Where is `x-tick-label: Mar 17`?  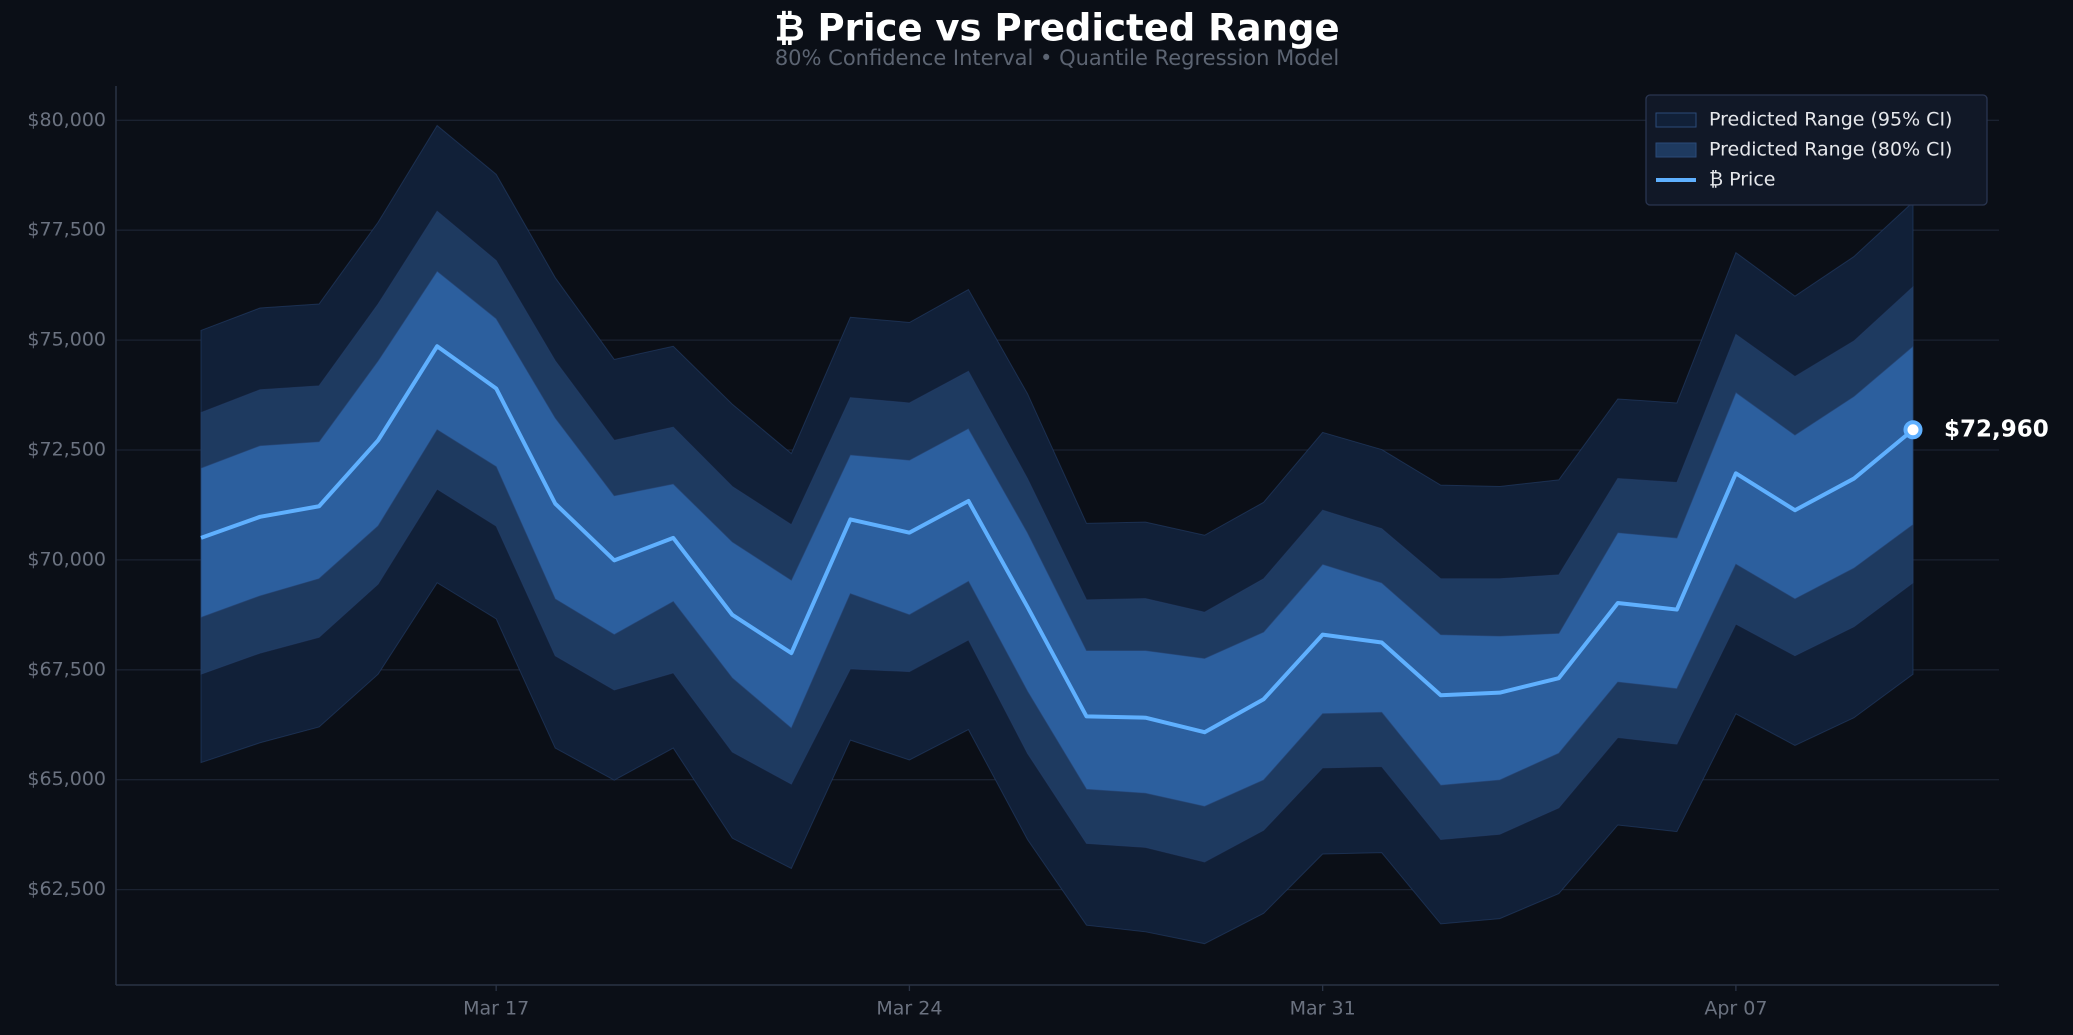 x-tick-label: Mar 17 is located at coordinates (496, 1009).